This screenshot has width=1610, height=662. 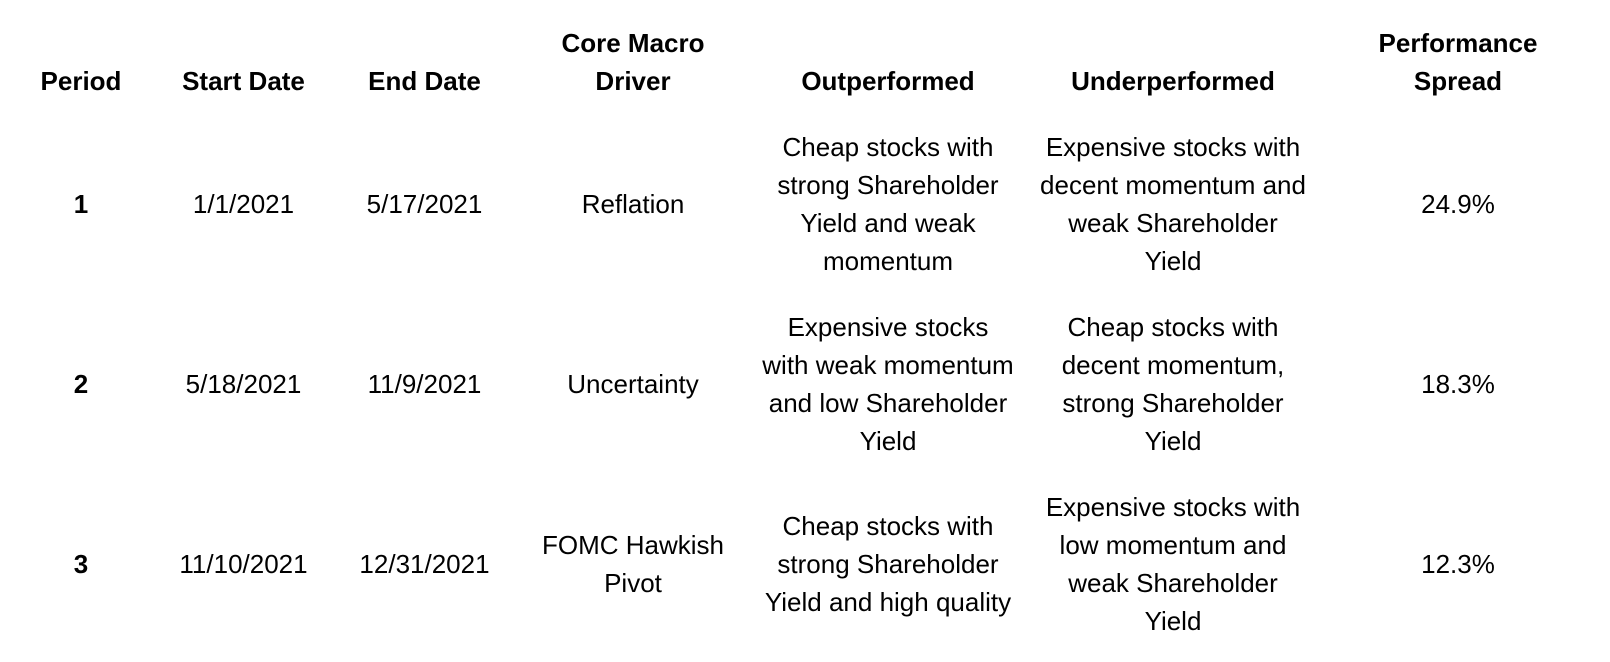 What do you see at coordinates (81, 59) in the screenshot?
I see `column-header-period: Period` at bounding box center [81, 59].